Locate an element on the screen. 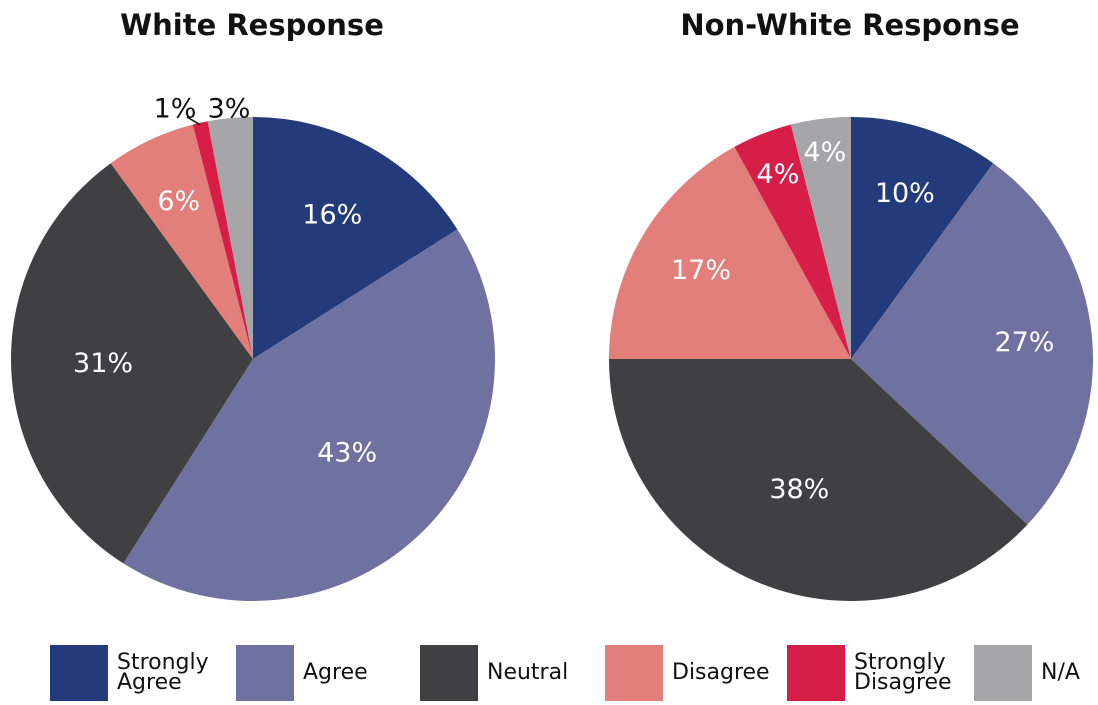 This screenshot has width=1098, height=705. legend-label-n-a: N/A is located at coordinates (1060, 672).